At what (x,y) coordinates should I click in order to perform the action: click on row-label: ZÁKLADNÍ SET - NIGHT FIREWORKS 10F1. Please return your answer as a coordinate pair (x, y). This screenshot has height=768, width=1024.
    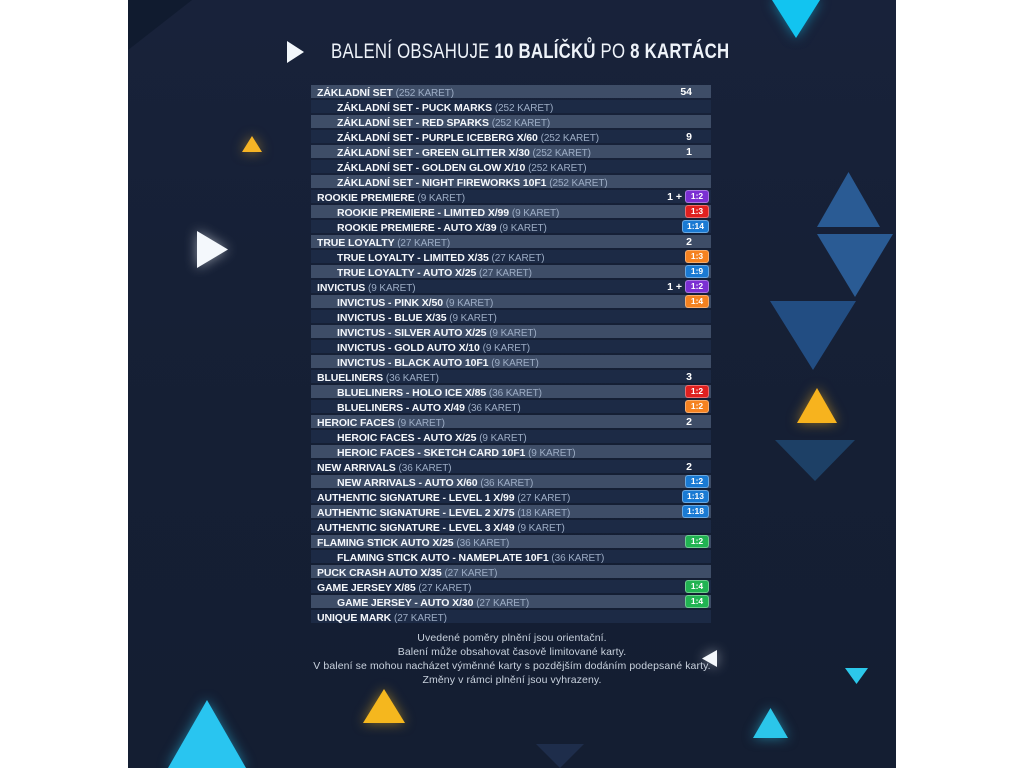
    Looking at the image, I should click on (443, 182).